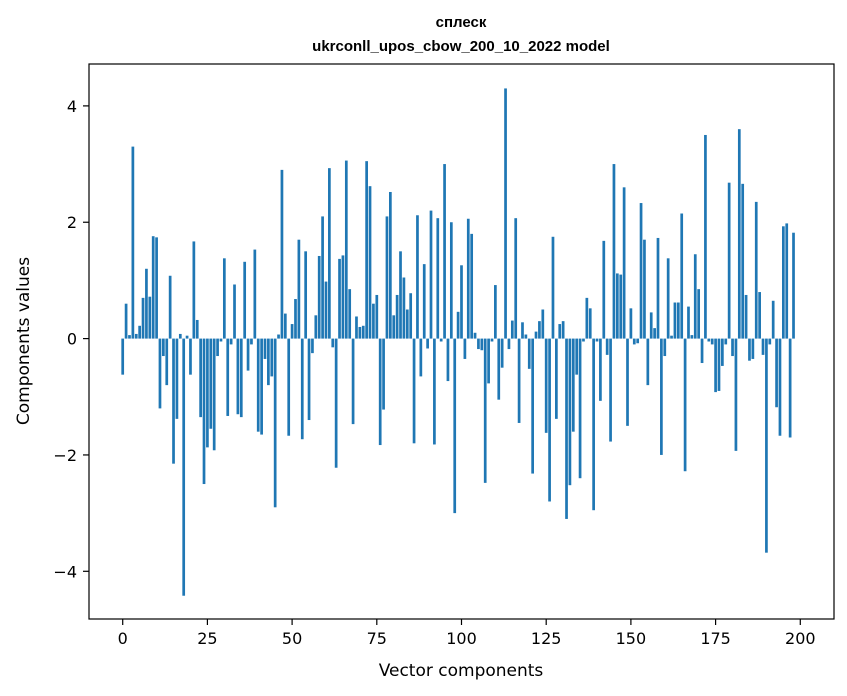 This screenshot has width=847, height=696. What do you see at coordinates (461, 22) in the screenshot?
I see `chart-title: сплеск` at bounding box center [461, 22].